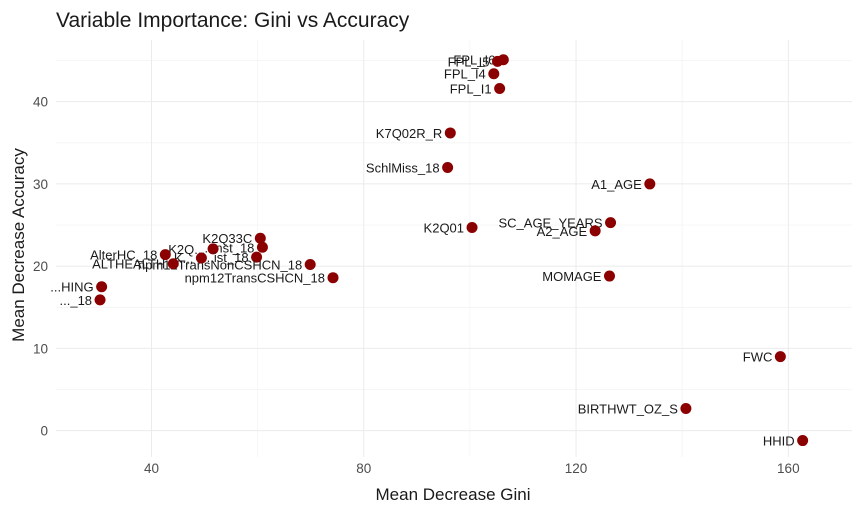 This screenshot has height=512, width=862. I want to click on data-point-label: npm12TransNonCSHCN_18, so click(220, 265).